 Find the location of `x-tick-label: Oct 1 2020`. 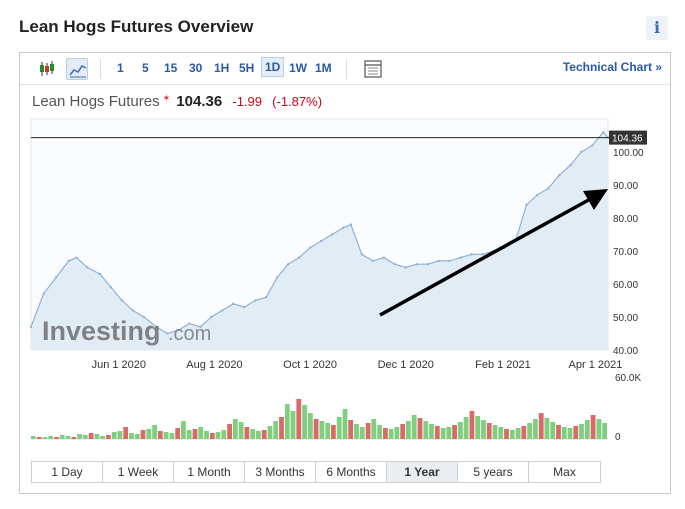

x-tick-label: Oct 1 2020 is located at coordinates (310, 365).